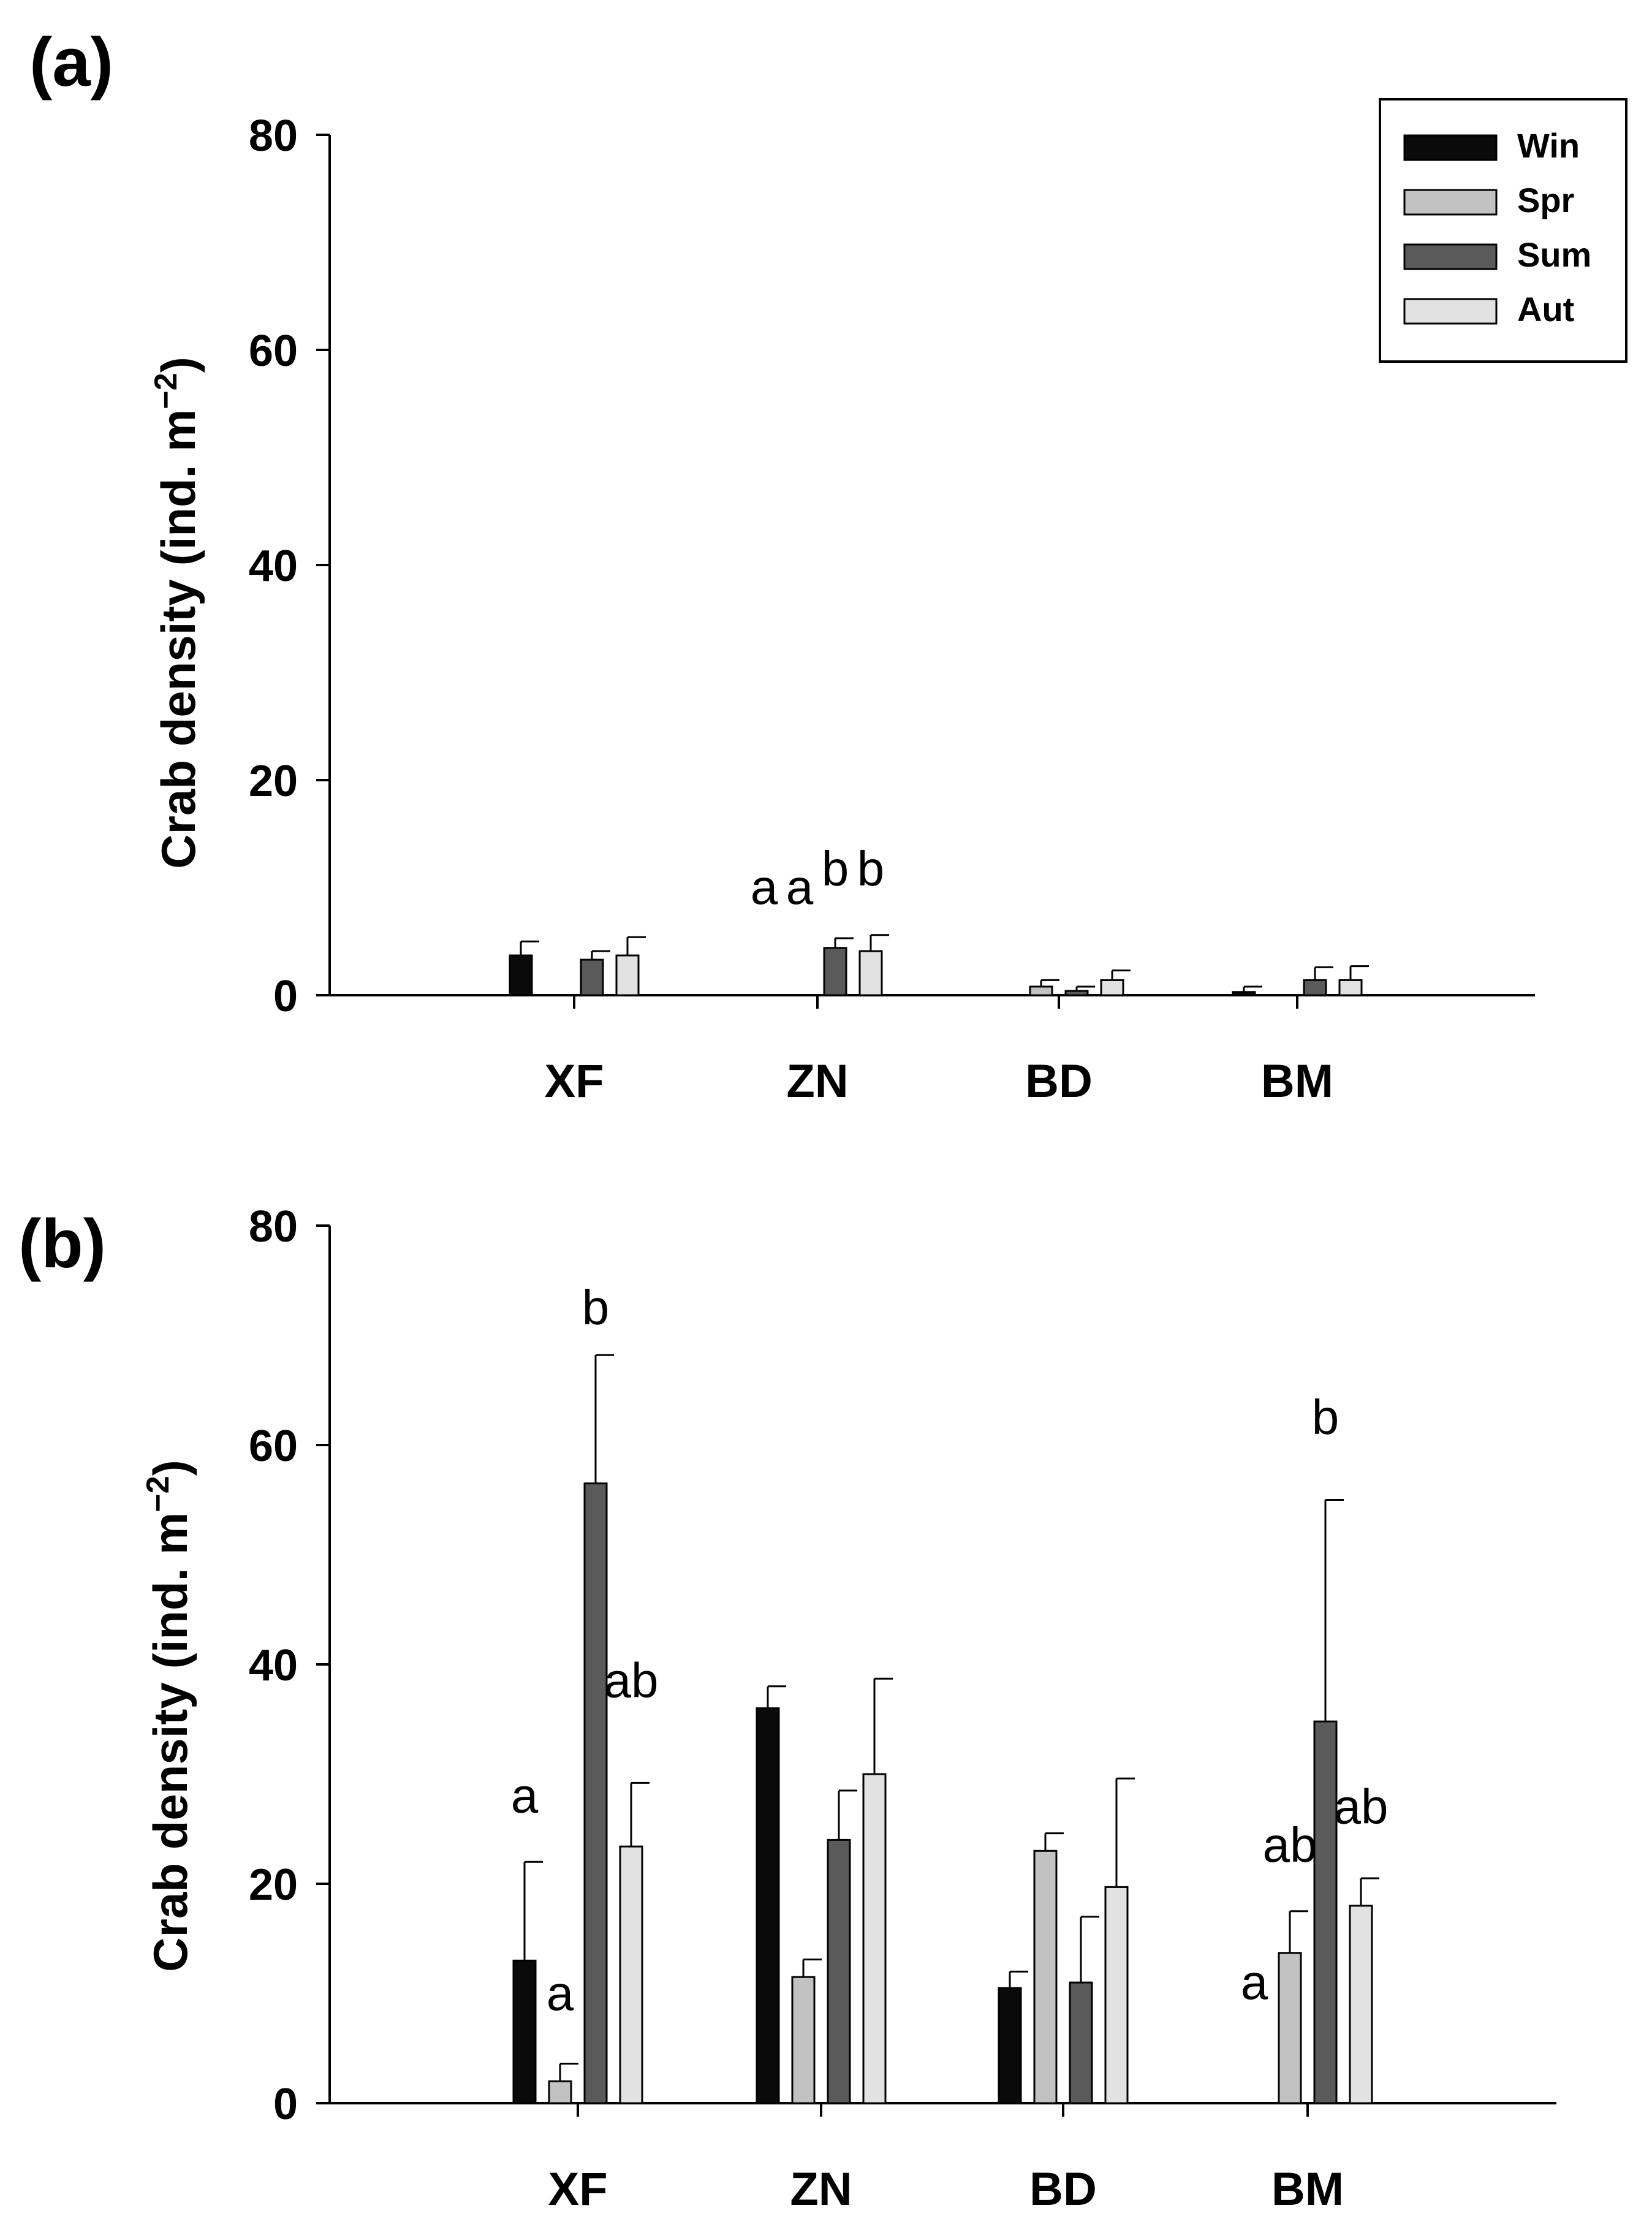 The image size is (1652, 2238). I want to click on error-bar-spr-bd, so click(1054, 1842).